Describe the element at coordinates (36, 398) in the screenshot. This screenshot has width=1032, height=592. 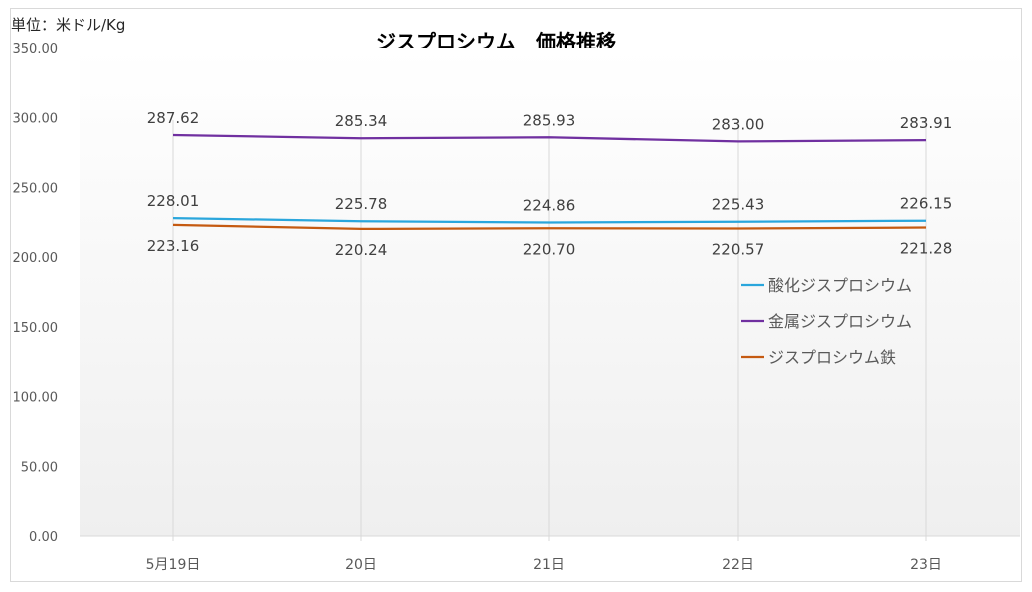
I see `y-tick-label: 100.00` at that location.